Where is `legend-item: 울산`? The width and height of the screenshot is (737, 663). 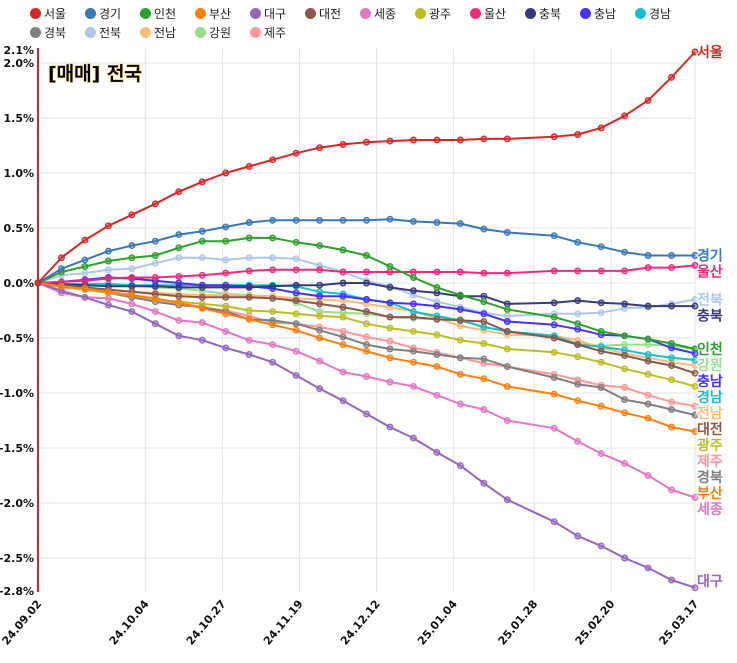
legend-item: 울산 is located at coordinates (497, 13).